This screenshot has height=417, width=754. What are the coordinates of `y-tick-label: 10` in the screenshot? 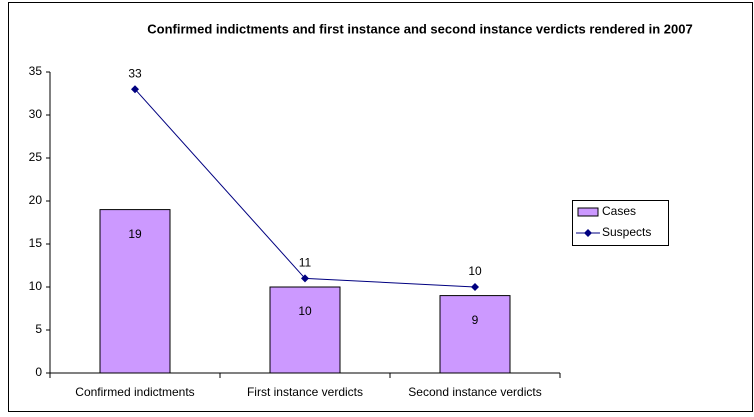 It's located at (36, 286).